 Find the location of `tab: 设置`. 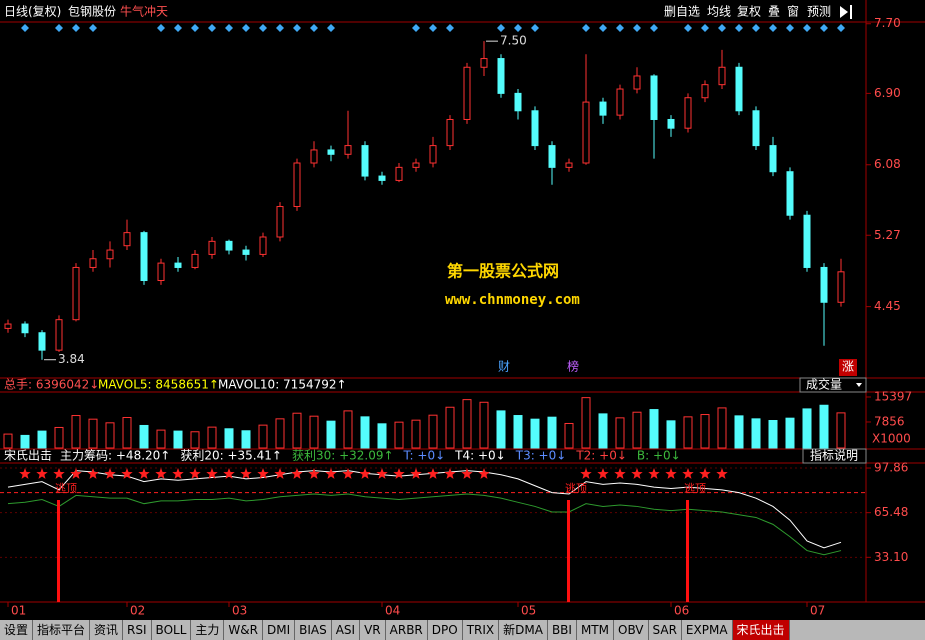

tab: 设置 is located at coordinates (17, 630).